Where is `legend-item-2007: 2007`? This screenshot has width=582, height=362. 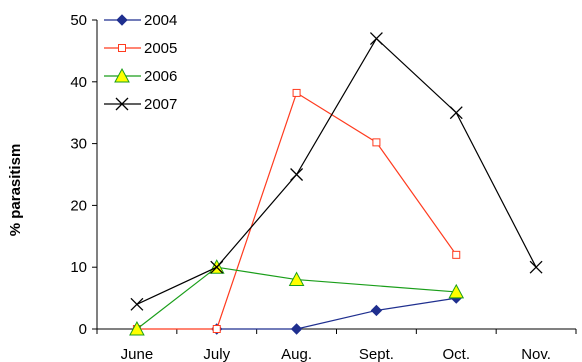
legend-item-2007: 2007 is located at coordinates (140, 104).